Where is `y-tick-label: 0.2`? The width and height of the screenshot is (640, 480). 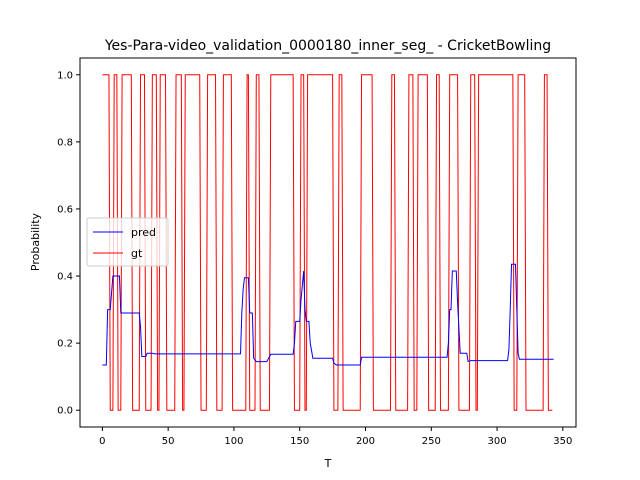 y-tick-label: 0.2 is located at coordinates (65, 344).